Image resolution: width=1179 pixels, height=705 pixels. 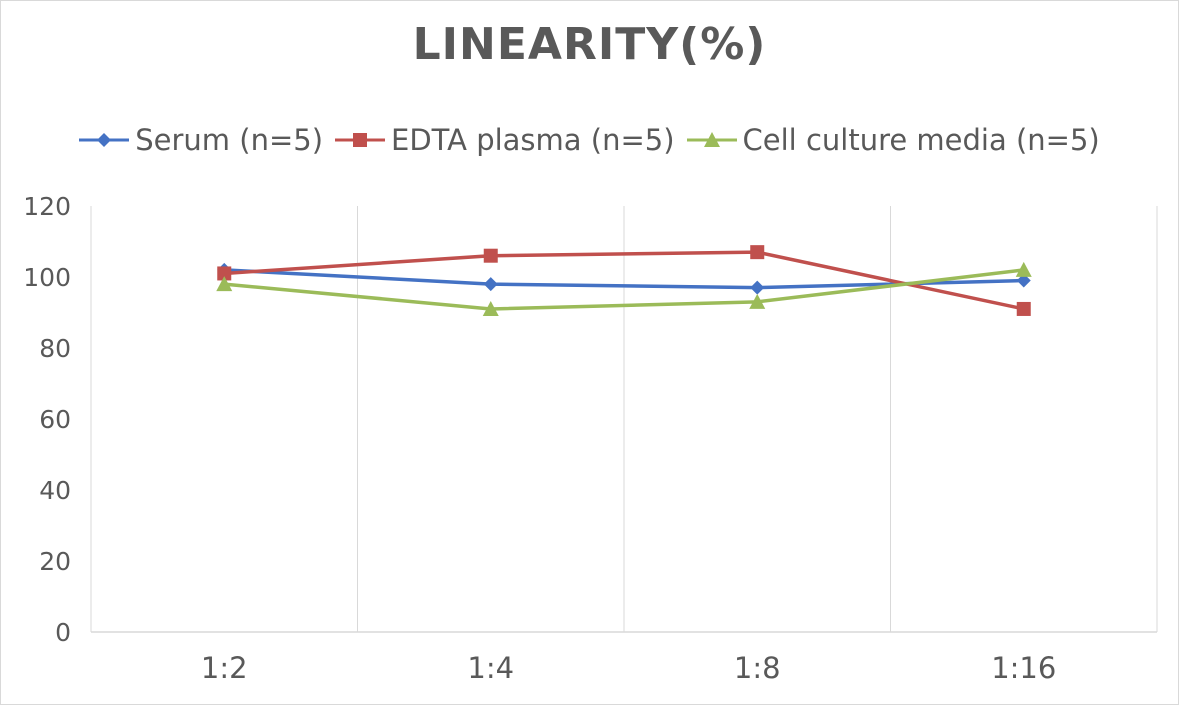 What do you see at coordinates (224, 668) in the screenshot?
I see `x-tick-label: 1:2` at bounding box center [224, 668].